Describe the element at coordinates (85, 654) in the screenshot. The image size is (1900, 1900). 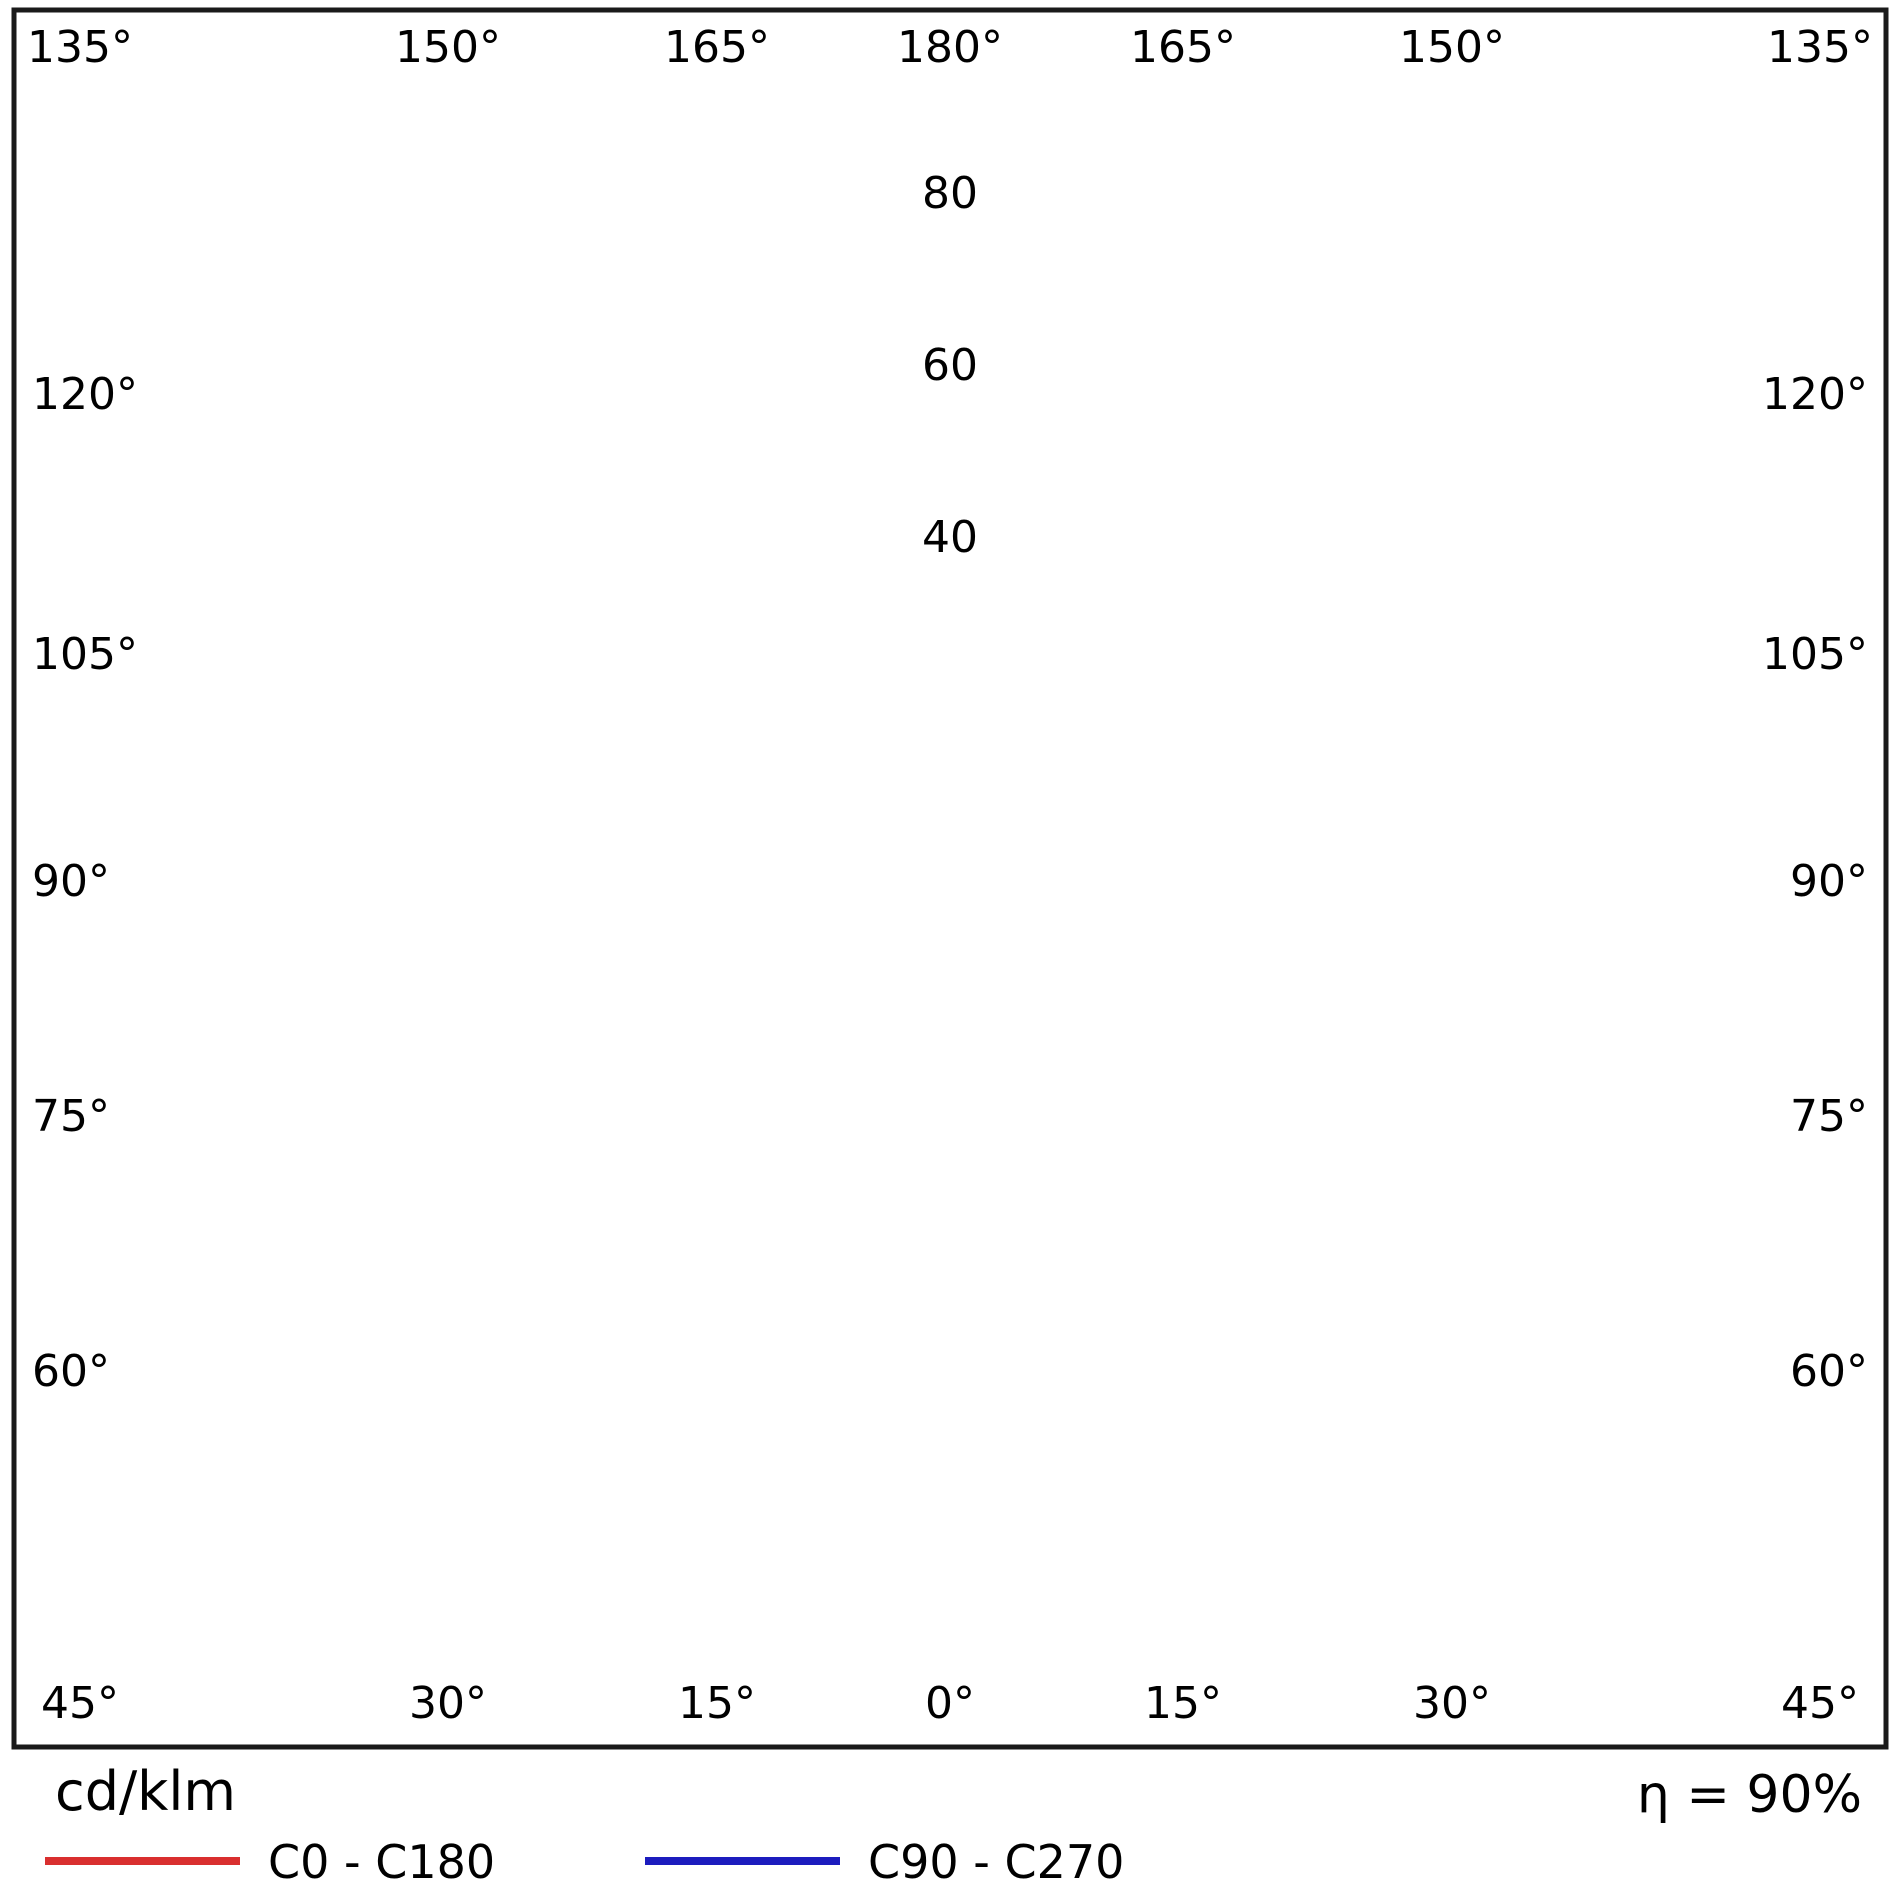
I see `angle-label-left-1: 105°` at that location.